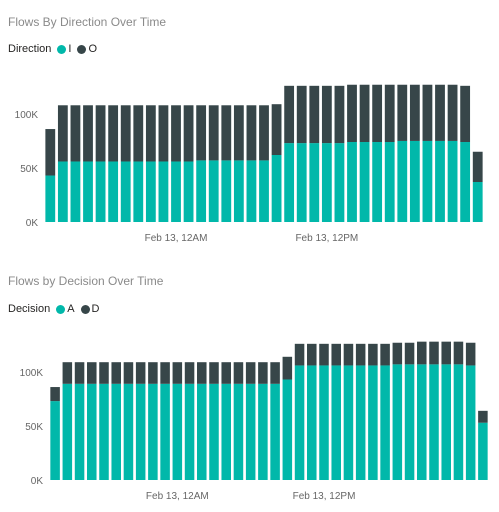 The image size is (499, 512). What do you see at coordinates (65, 309) in the screenshot?
I see `legend-item-a: A` at bounding box center [65, 309].